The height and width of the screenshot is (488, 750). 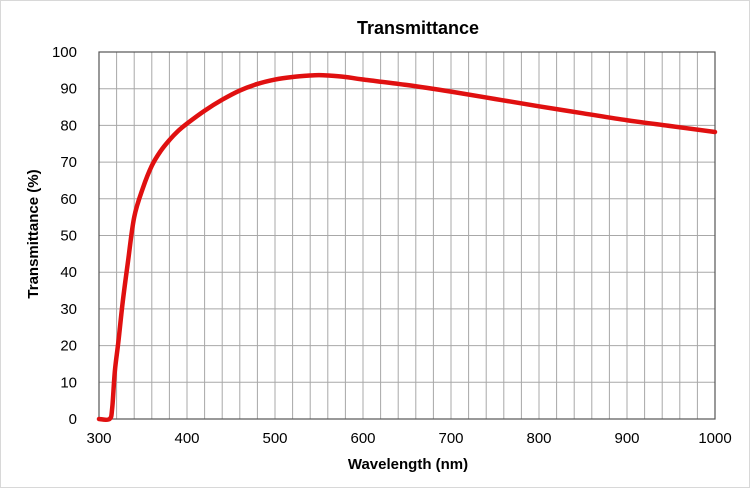 I want to click on y-tick-label: 0, so click(x=73, y=419).